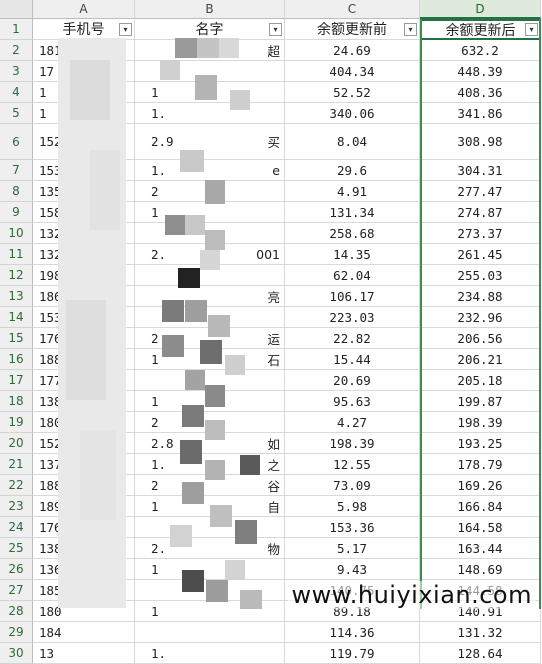 The height and width of the screenshot is (664, 542). What do you see at coordinates (16, 590) in the screenshot?
I see `row-header: 27` at bounding box center [16, 590].